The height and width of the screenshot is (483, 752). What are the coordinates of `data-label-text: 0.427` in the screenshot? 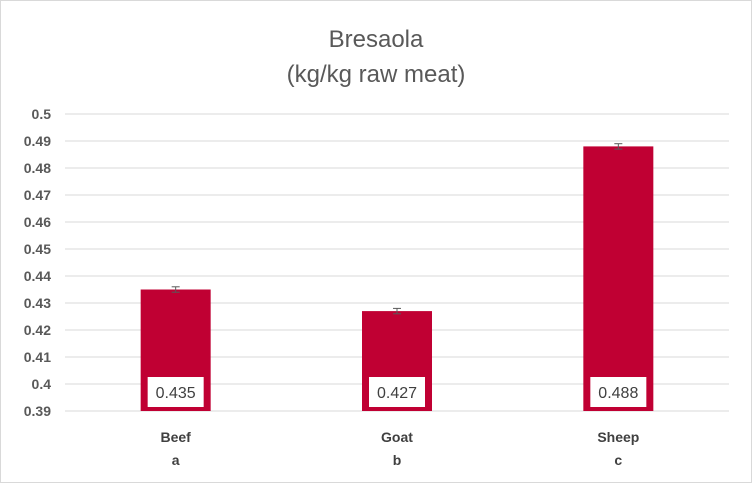 It's located at (397, 393).